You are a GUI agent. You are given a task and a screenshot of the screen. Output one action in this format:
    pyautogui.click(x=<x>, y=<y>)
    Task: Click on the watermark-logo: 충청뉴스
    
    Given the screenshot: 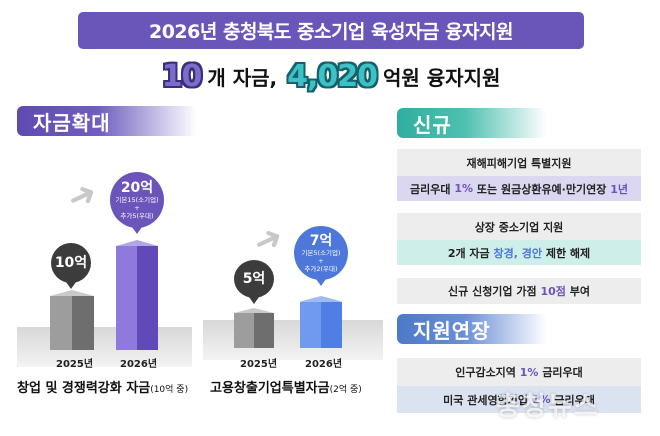 What is the action you would take?
    pyautogui.click(x=548, y=407)
    